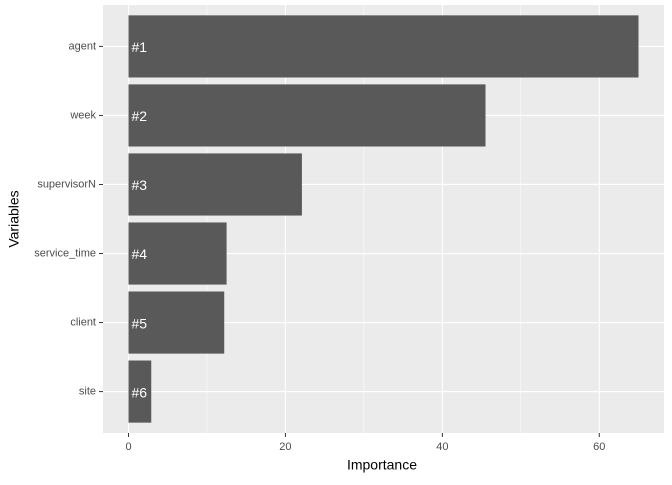 This screenshot has width=672, height=485. What do you see at coordinates (442, 447) in the screenshot?
I see `x-tick-label: 40` at bounding box center [442, 447].